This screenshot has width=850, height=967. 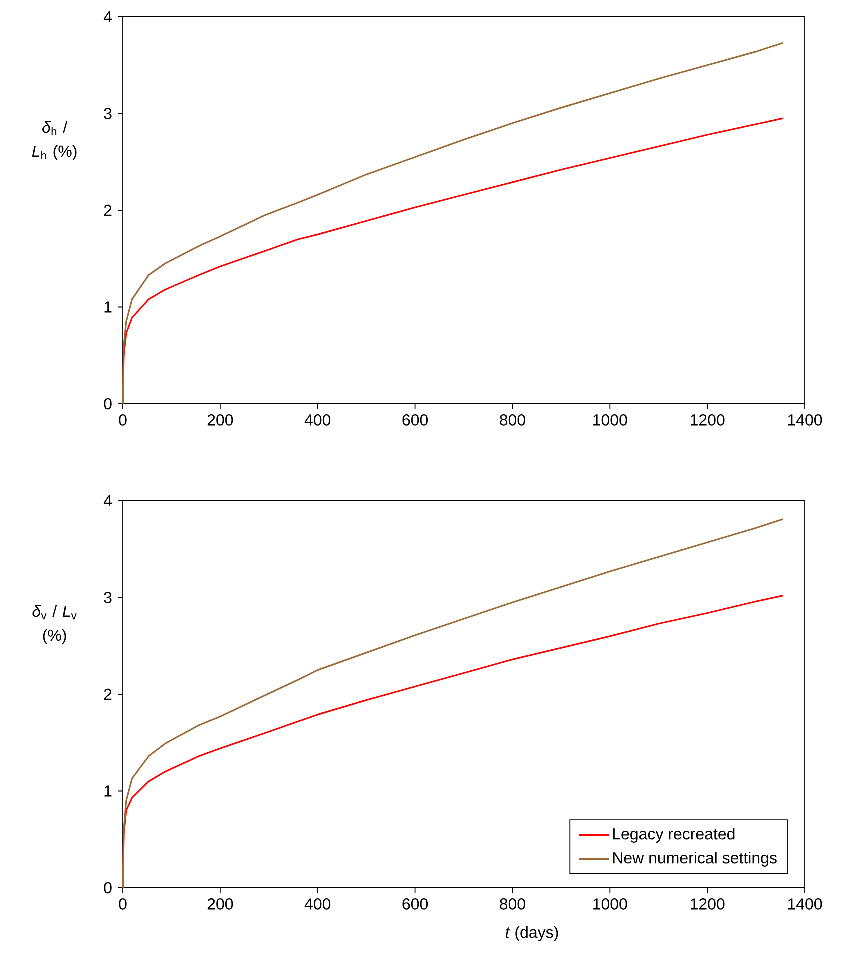 I want to click on y-axis-title: δ$_{v}$ / L$_{v}$ (%), so click(x=54, y=624).